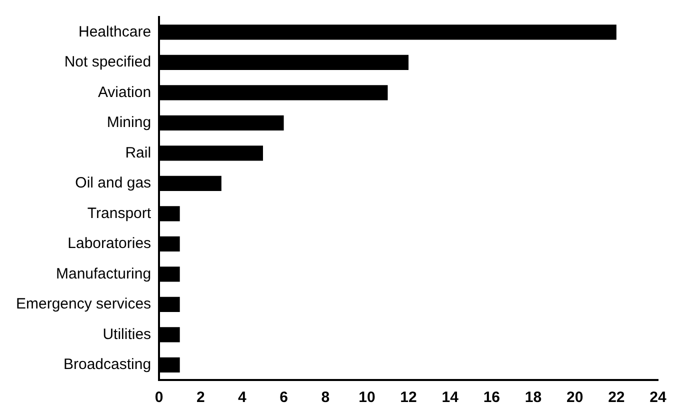  Describe the element at coordinates (107, 365) in the screenshot. I see `y-tick-label: Broadcasting` at that location.